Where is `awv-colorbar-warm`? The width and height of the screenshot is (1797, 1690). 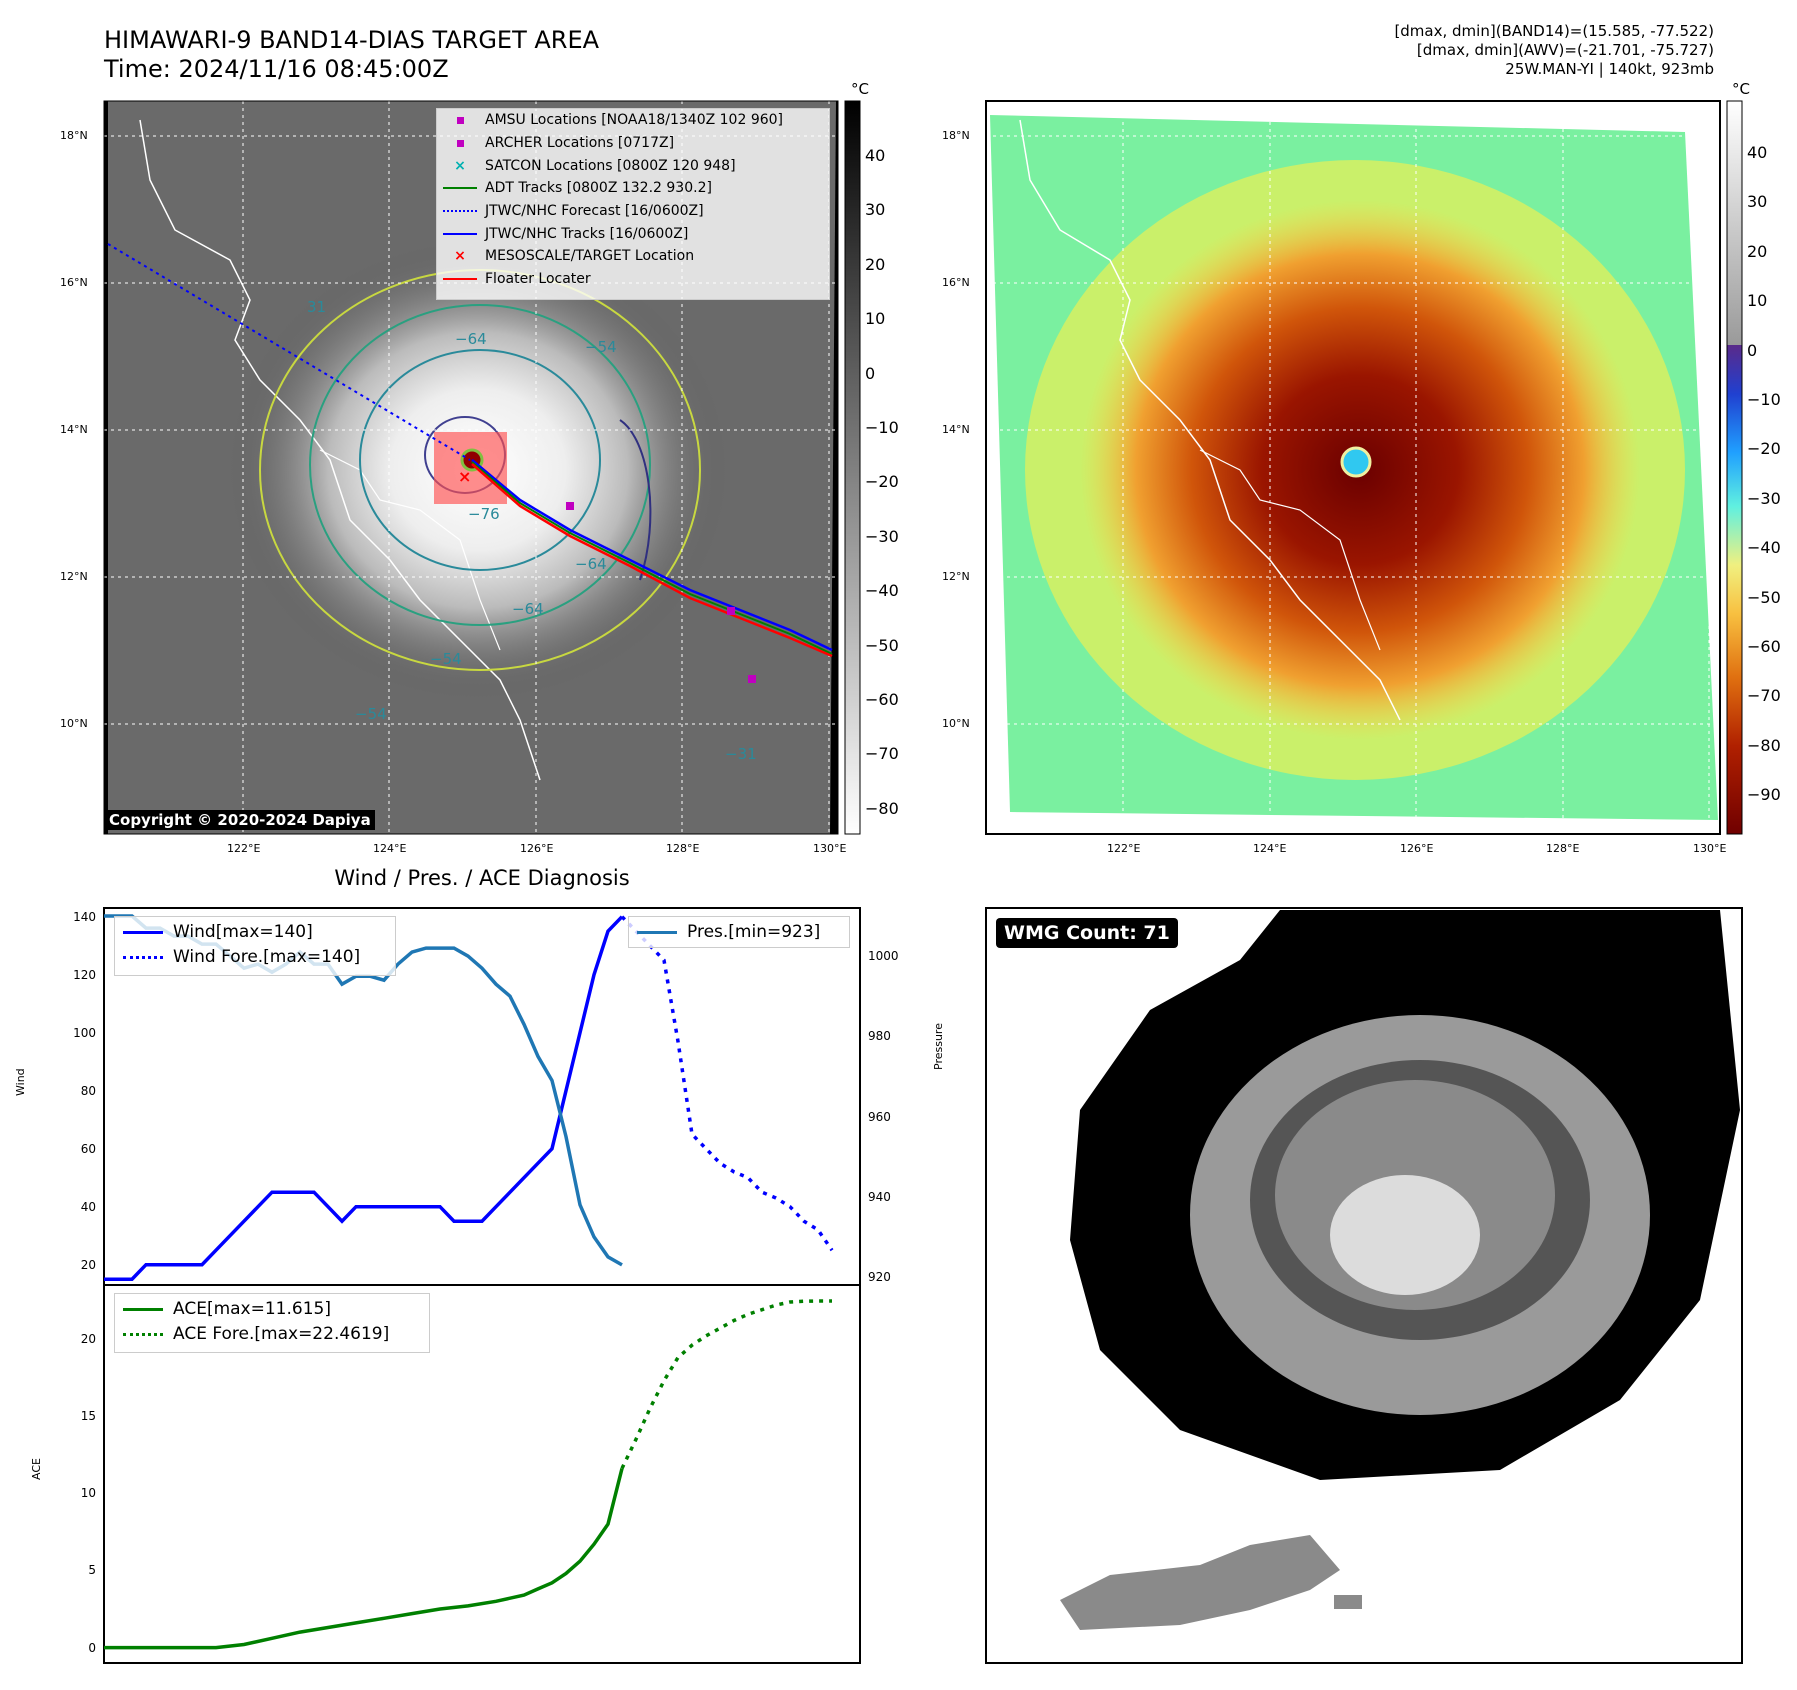
awv-colorbar-warm is located at coordinates (1734, 223).